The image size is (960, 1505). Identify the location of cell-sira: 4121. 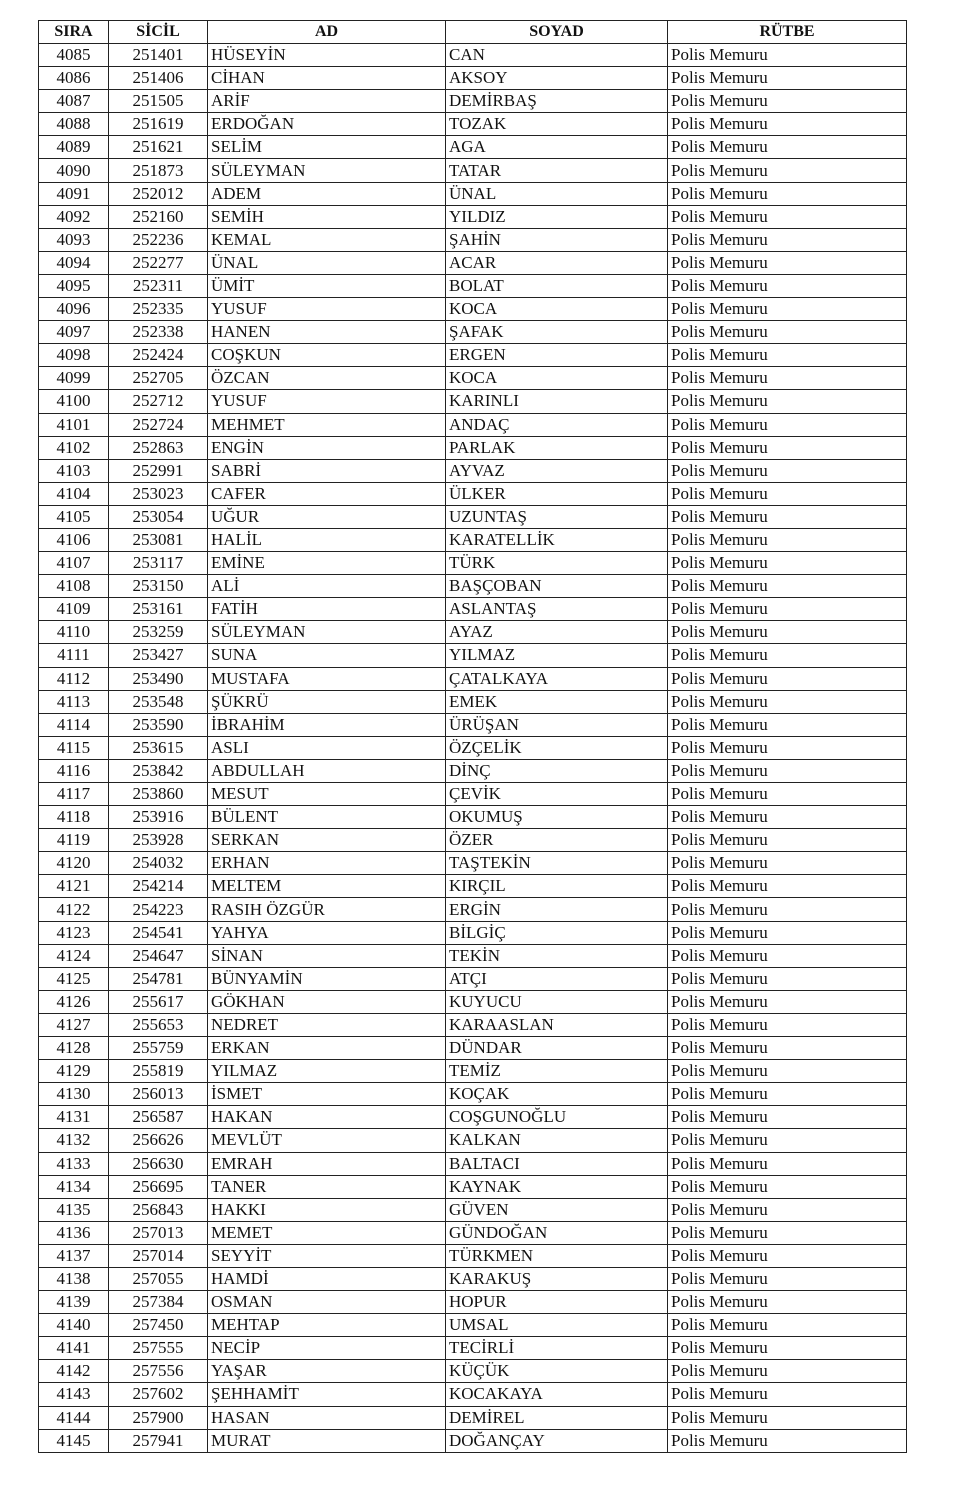
(73, 886).